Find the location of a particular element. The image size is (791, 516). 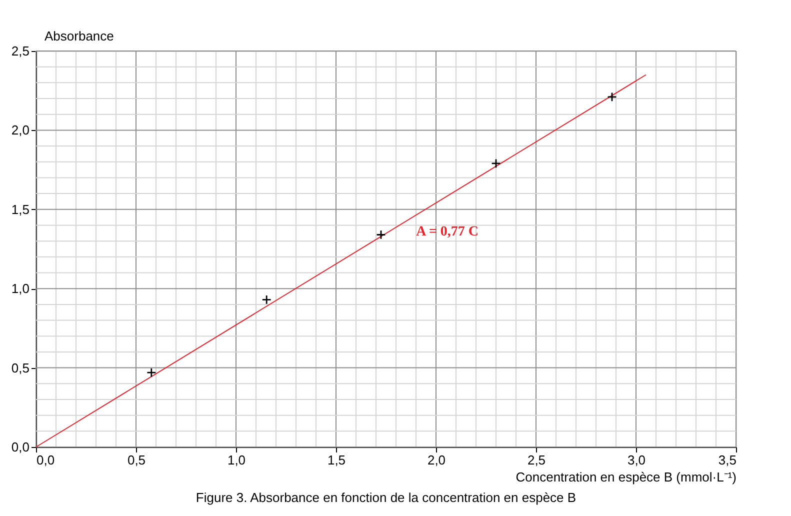

y-axis-title: Absorbance is located at coordinates (79, 36).